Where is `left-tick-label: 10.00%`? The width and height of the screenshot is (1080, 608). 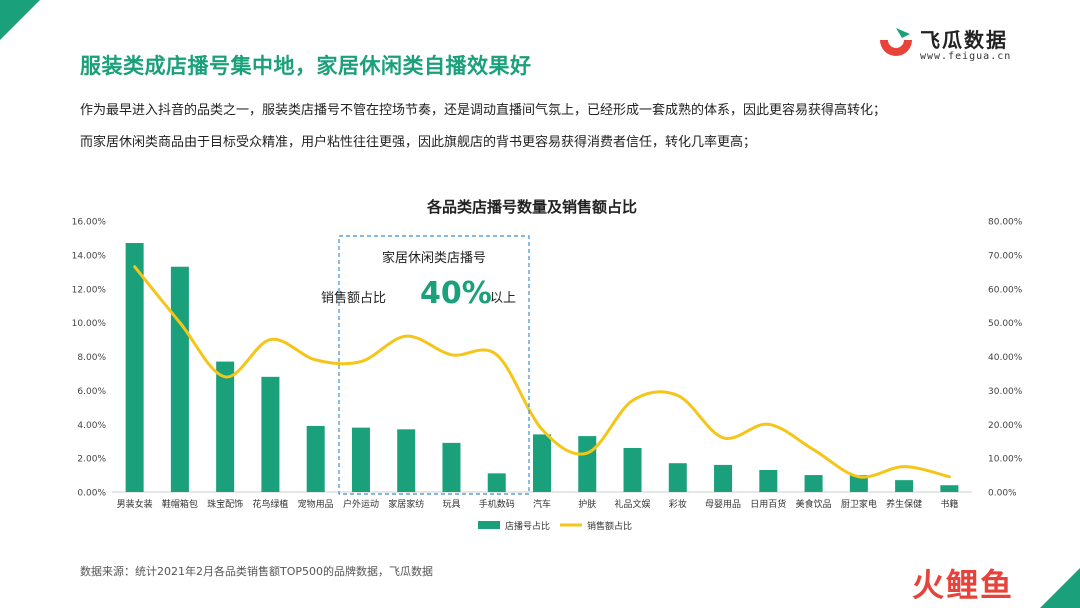 left-tick-label: 10.00% is located at coordinates (89, 324).